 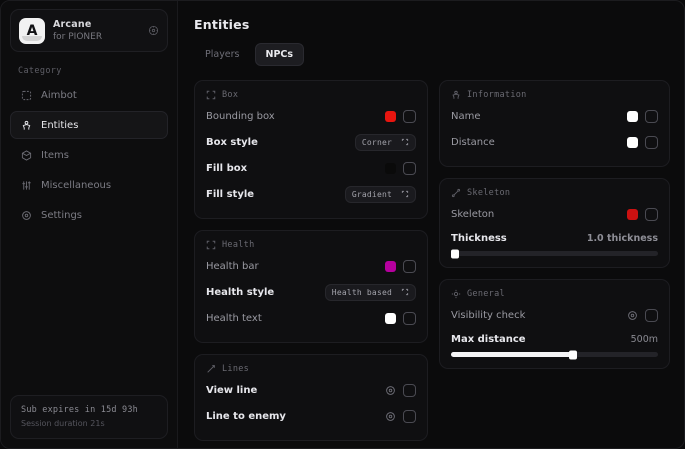 I want to click on row-visibility-check: Visibility check, so click(x=554, y=315).